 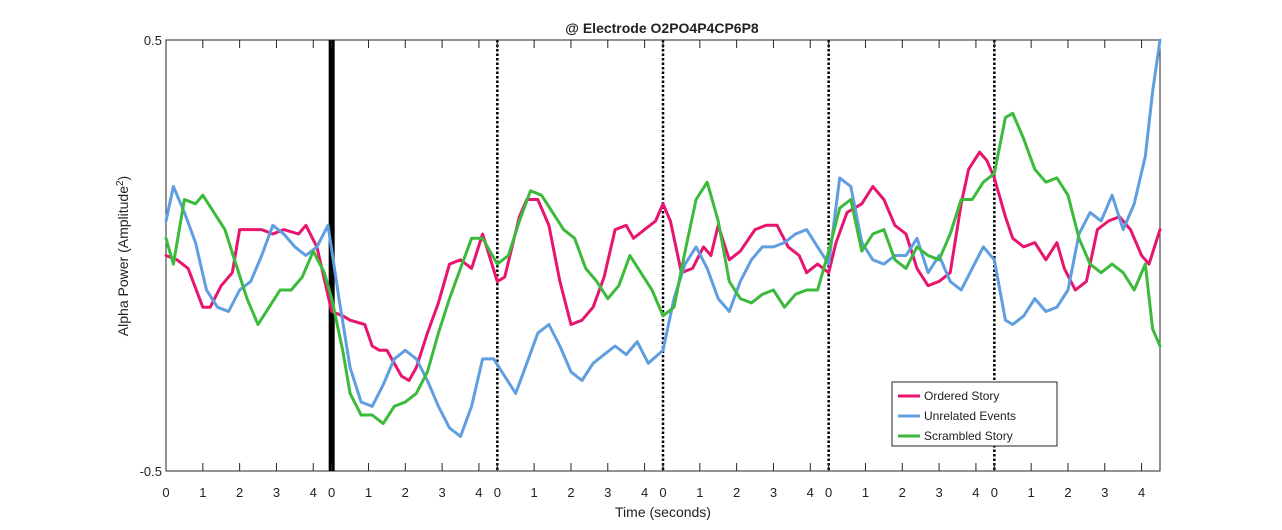 What do you see at coordinates (123, 261) in the screenshot?
I see `y-axis-label-text: Alpha Power (Amplitude` at bounding box center [123, 261].